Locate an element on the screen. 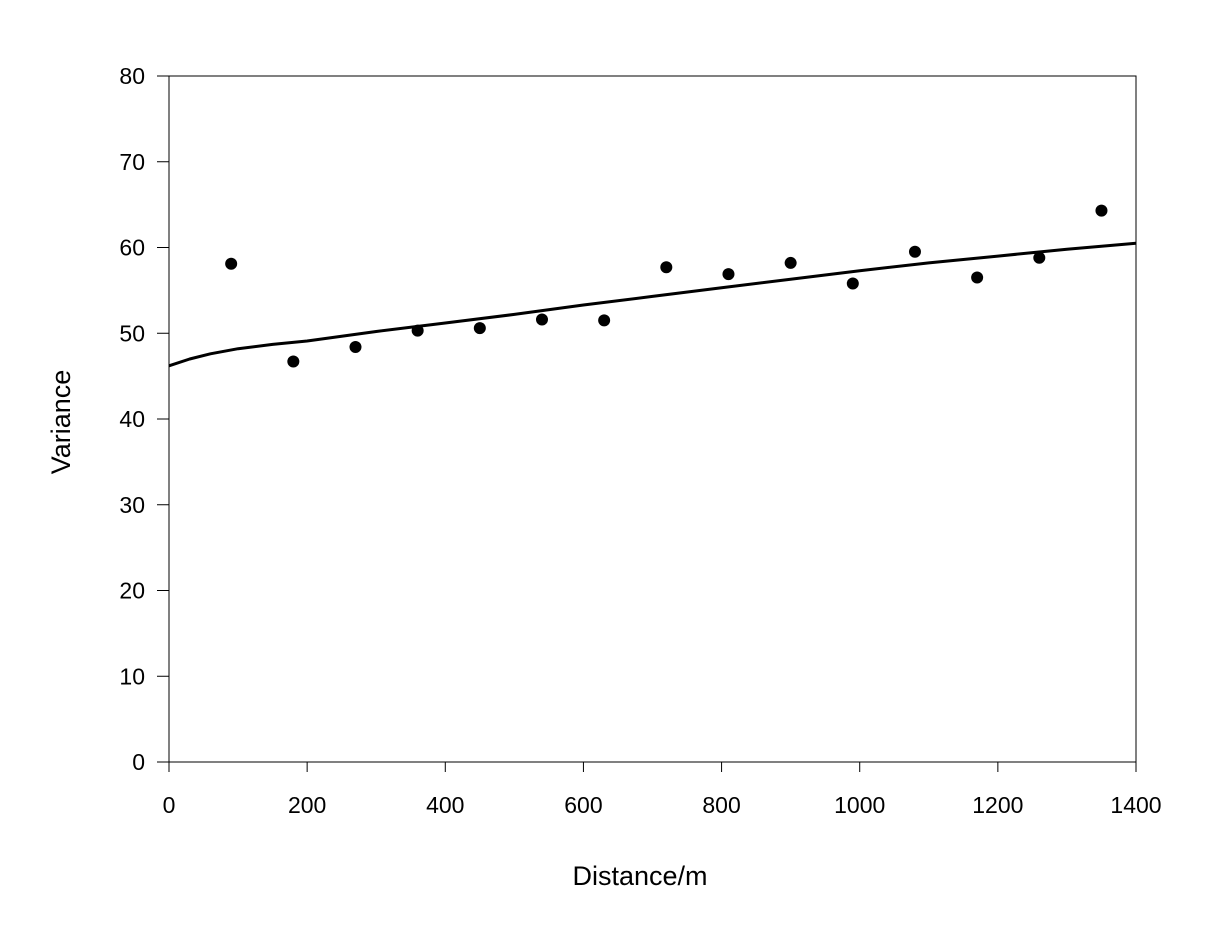 The width and height of the screenshot is (1221, 937). fitted-curve-layer is located at coordinates (652, 304).